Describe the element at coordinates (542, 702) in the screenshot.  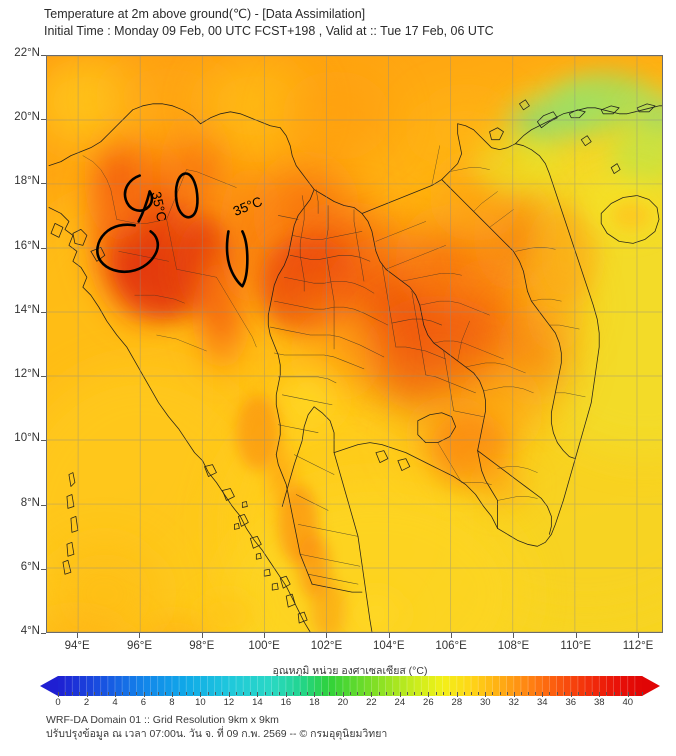
I see `colorbar-tick-label: 34` at that location.